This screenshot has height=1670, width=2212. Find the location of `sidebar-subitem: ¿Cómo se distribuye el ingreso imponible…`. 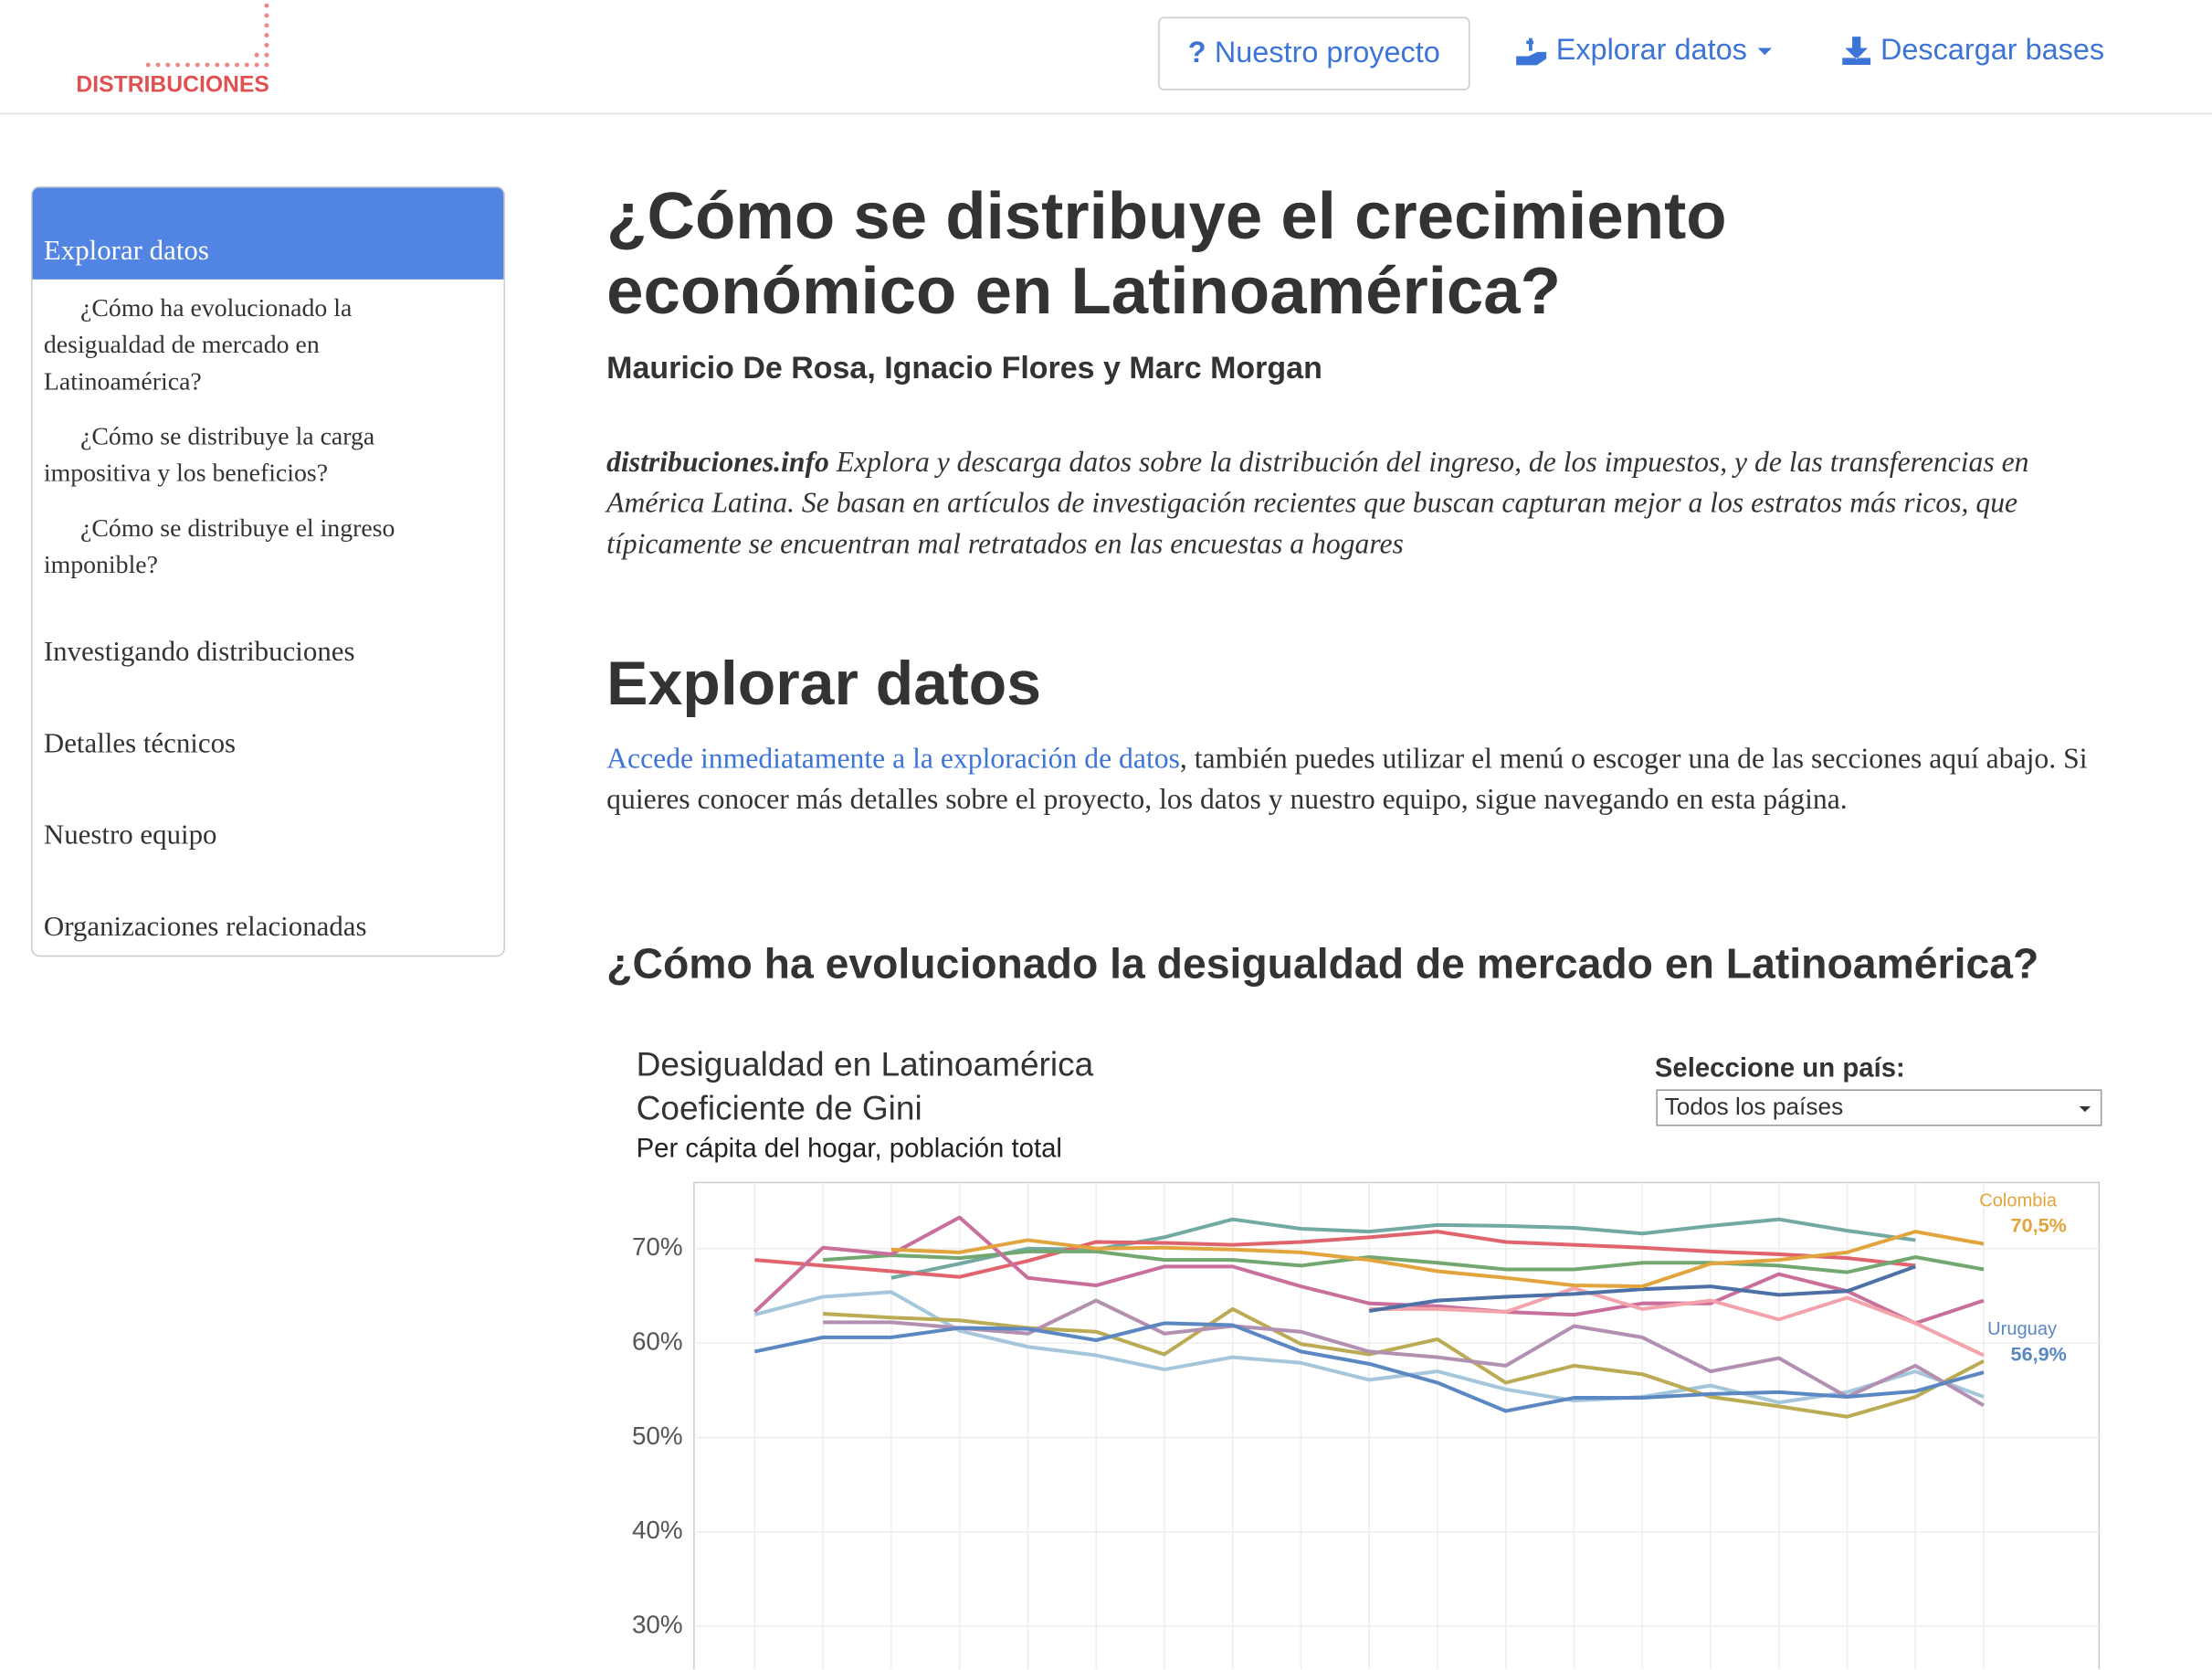

sidebar-subitem: ¿Cómo se distribuye el ingreso imponible… is located at coordinates (219, 546).